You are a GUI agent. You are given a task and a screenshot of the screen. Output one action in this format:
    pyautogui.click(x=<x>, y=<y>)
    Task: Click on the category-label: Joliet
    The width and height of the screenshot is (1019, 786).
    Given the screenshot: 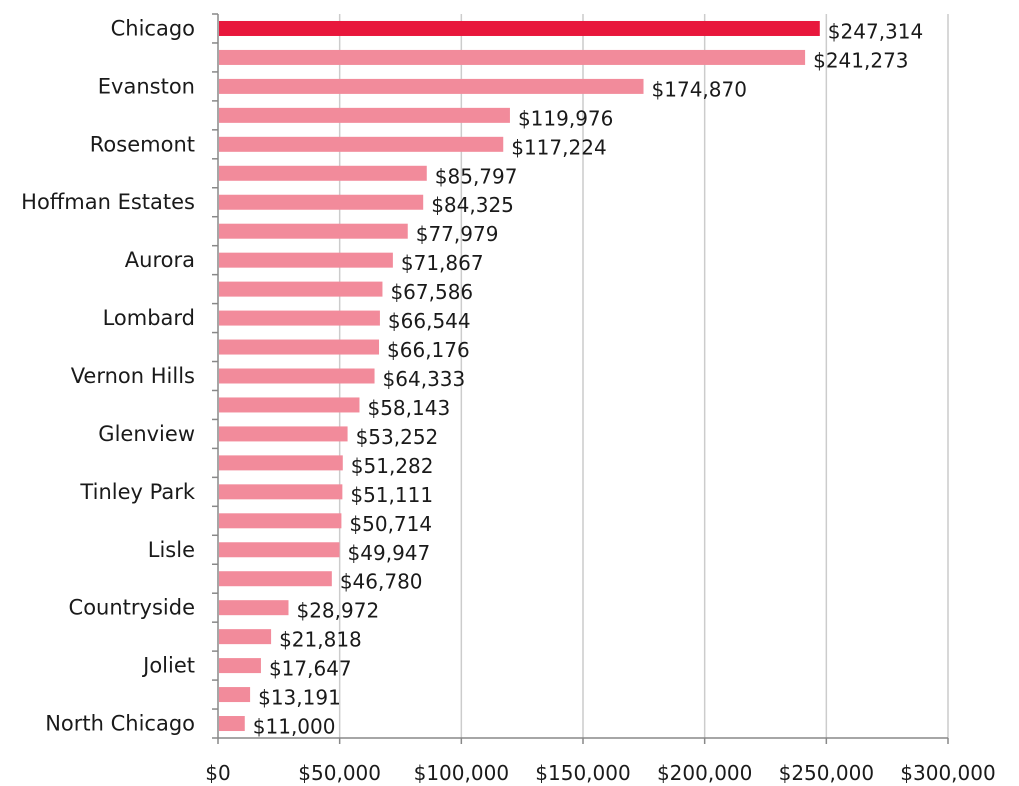 What is the action you would take?
    pyautogui.click(x=168, y=666)
    